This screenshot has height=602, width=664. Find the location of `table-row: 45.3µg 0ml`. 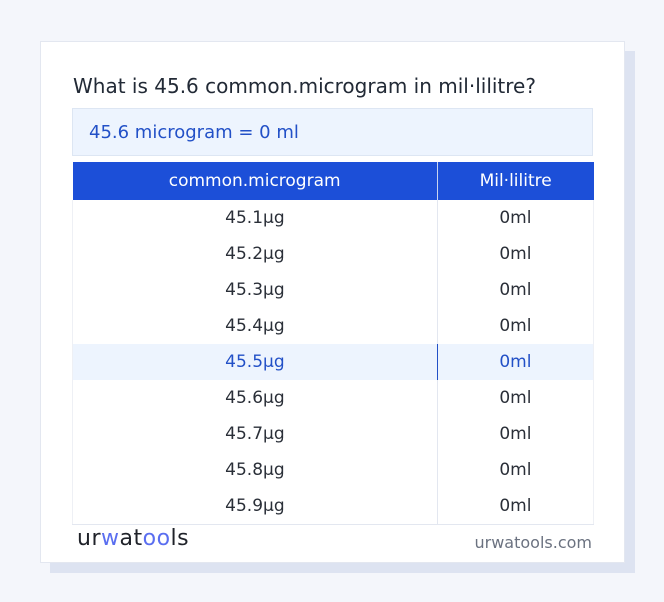

table-row: 45.3µg 0ml is located at coordinates (333, 290).